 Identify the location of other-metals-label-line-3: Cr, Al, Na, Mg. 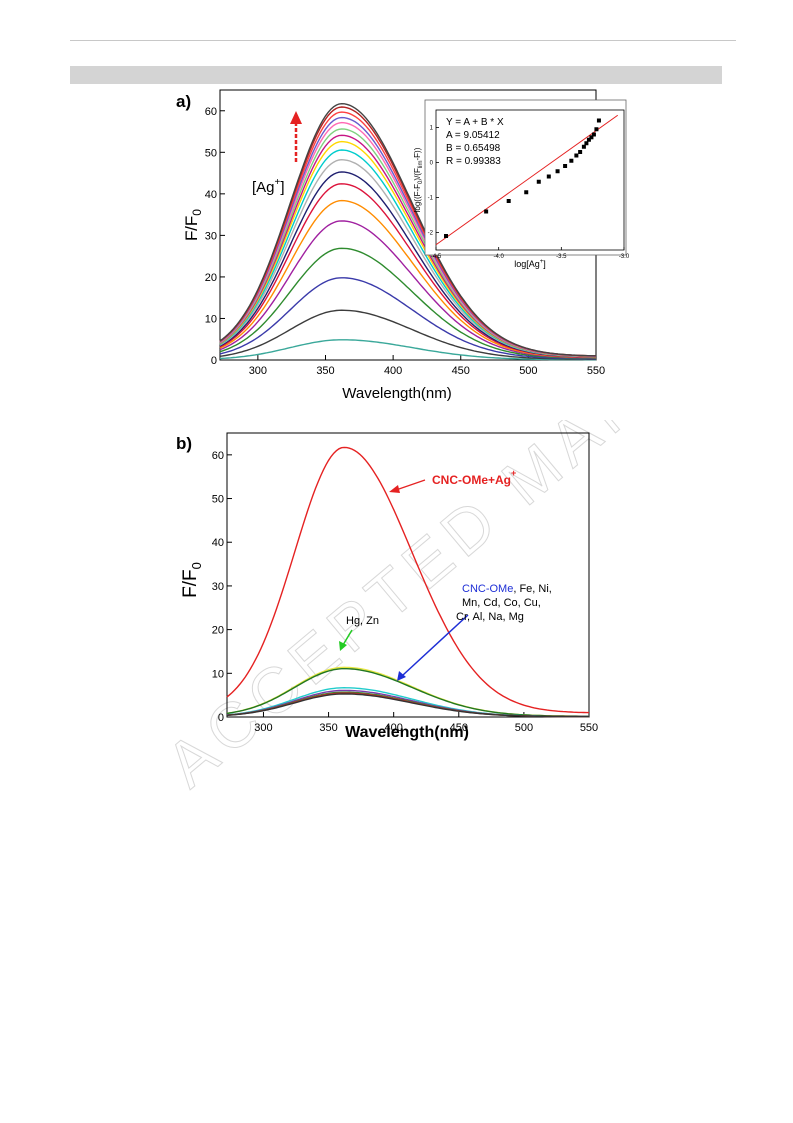
(490, 617).